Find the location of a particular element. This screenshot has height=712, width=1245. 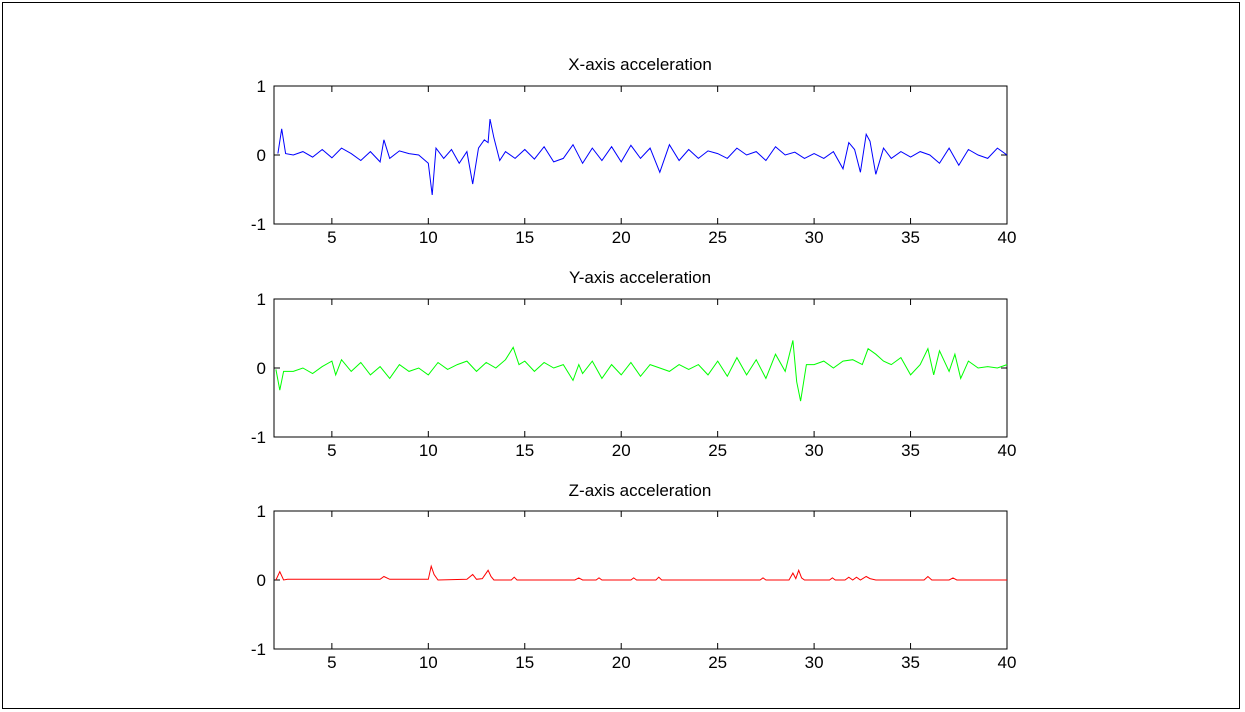

panel-title: X-axis acceleration is located at coordinates (640, 64).